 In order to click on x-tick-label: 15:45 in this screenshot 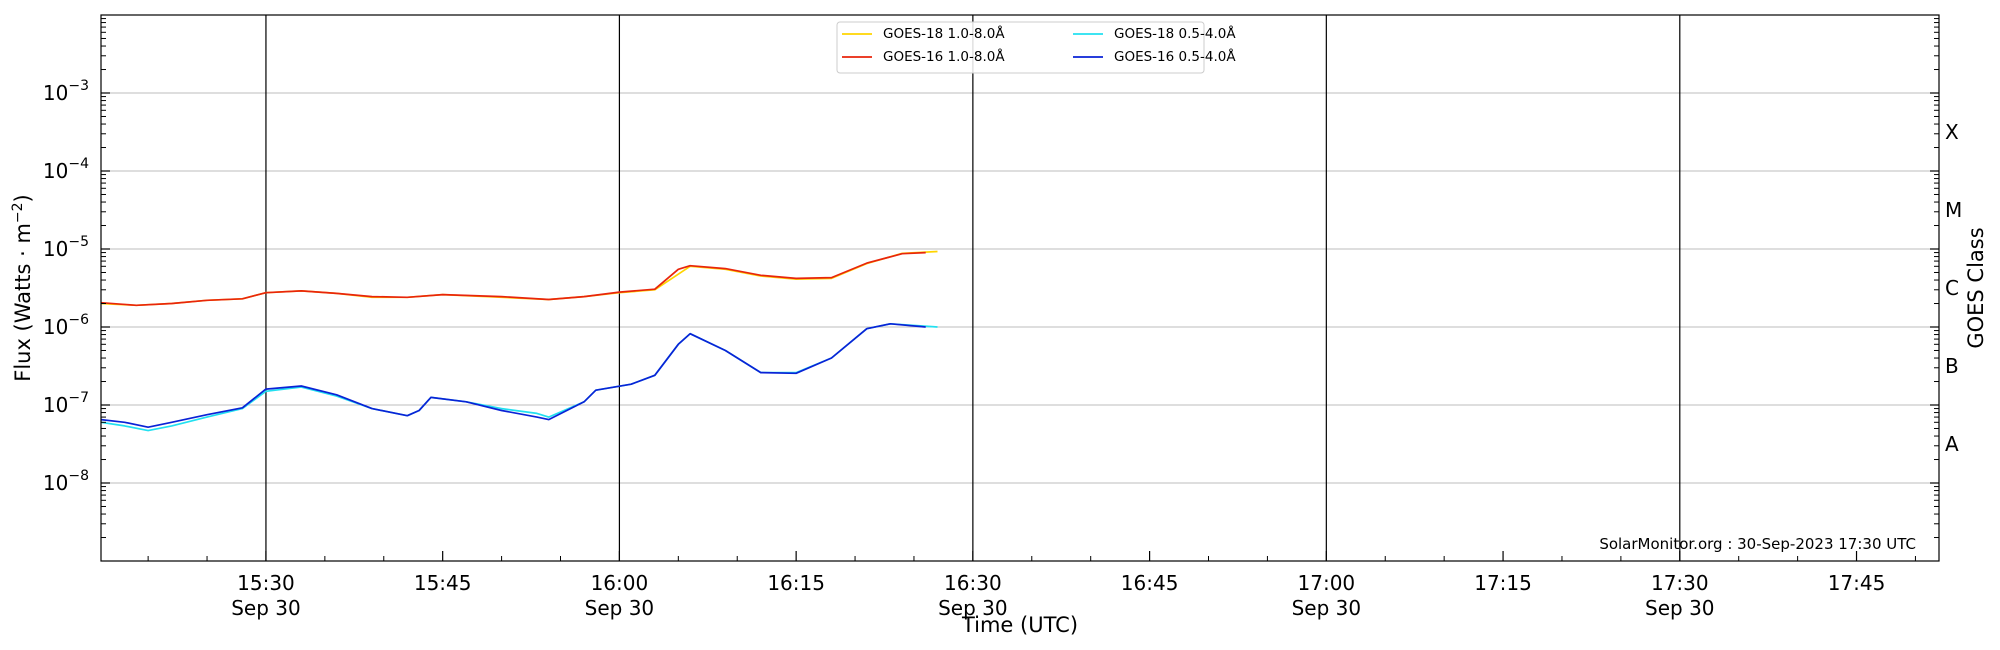, I will do `click(443, 583)`.